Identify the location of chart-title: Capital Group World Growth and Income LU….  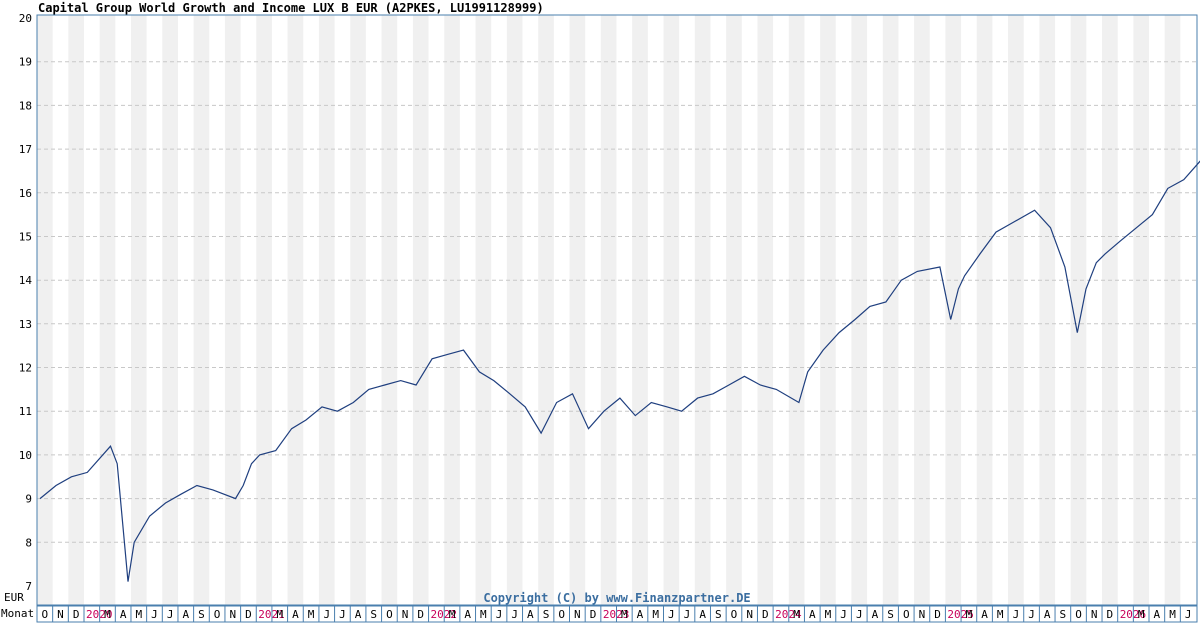
(291, 8).